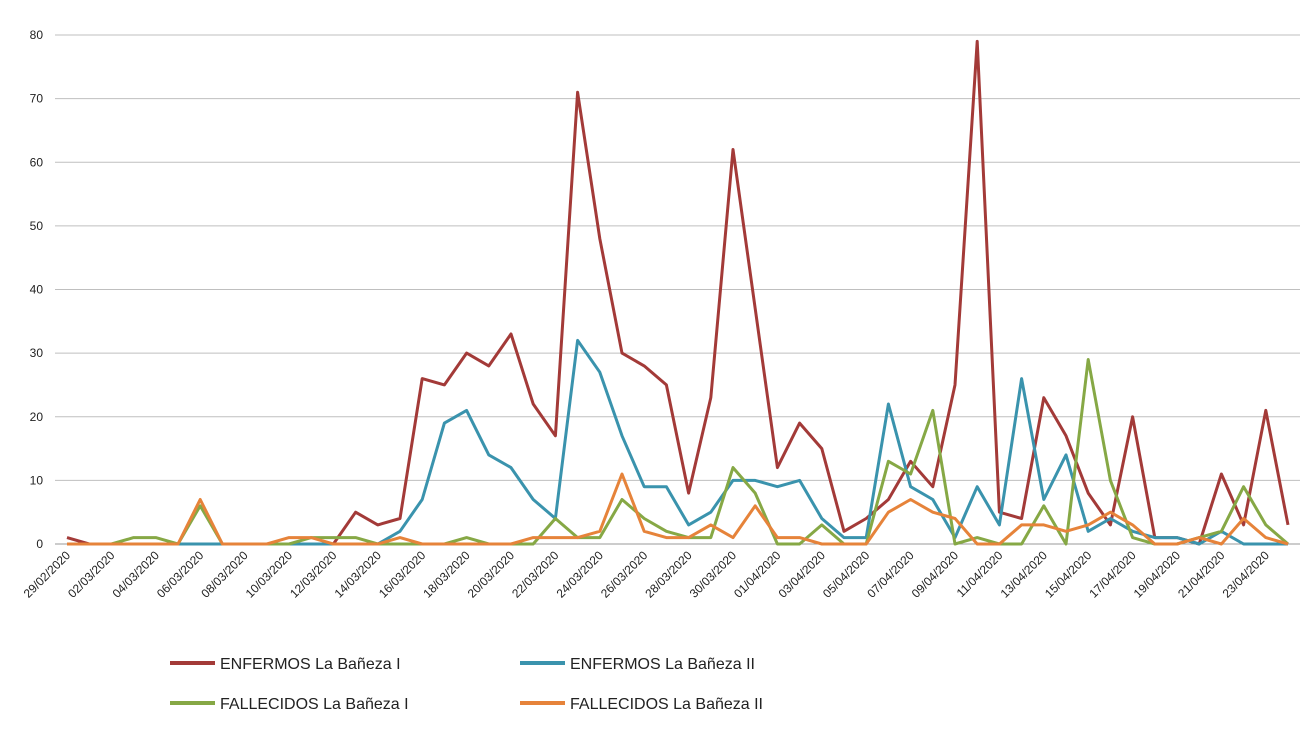 Image resolution: width=1308 pixels, height=735 pixels. I want to click on y-tick-label: 30, so click(37, 353).